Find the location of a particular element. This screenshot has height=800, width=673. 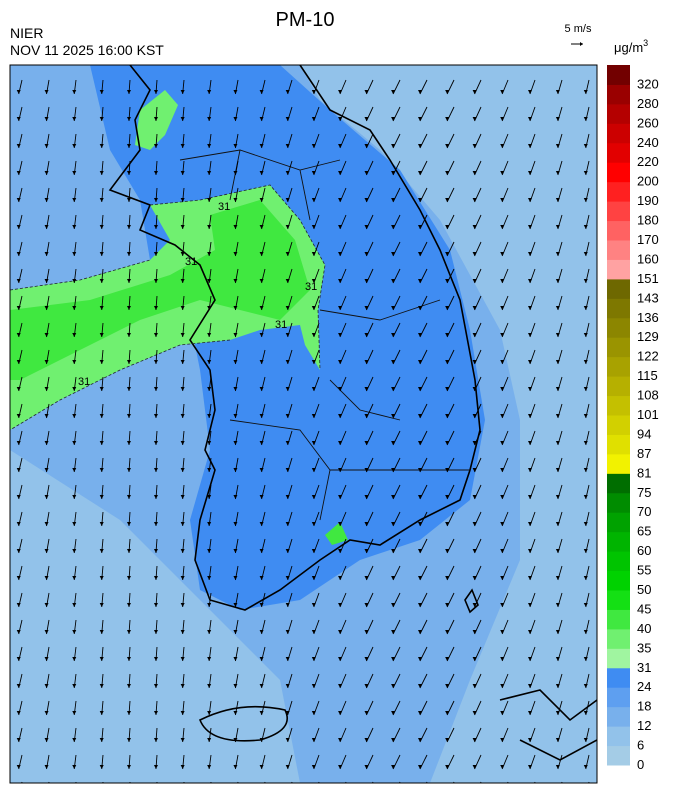

colorbar-label: 87 is located at coordinates (644, 453).